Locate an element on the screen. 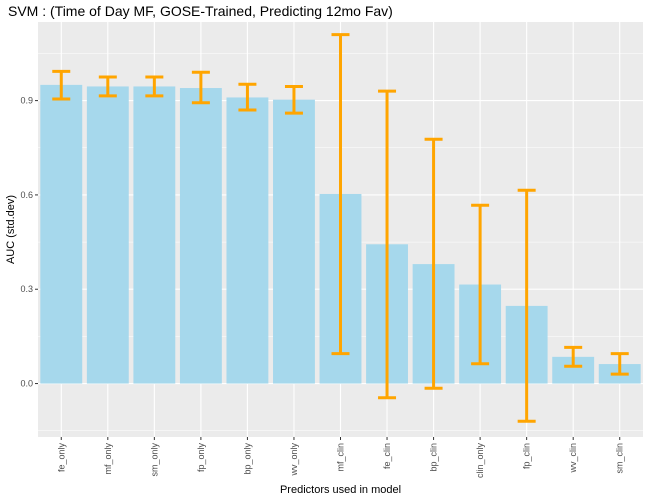 The height and width of the screenshot is (500, 650). errorbar-fe_clin is located at coordinates (387, 244).